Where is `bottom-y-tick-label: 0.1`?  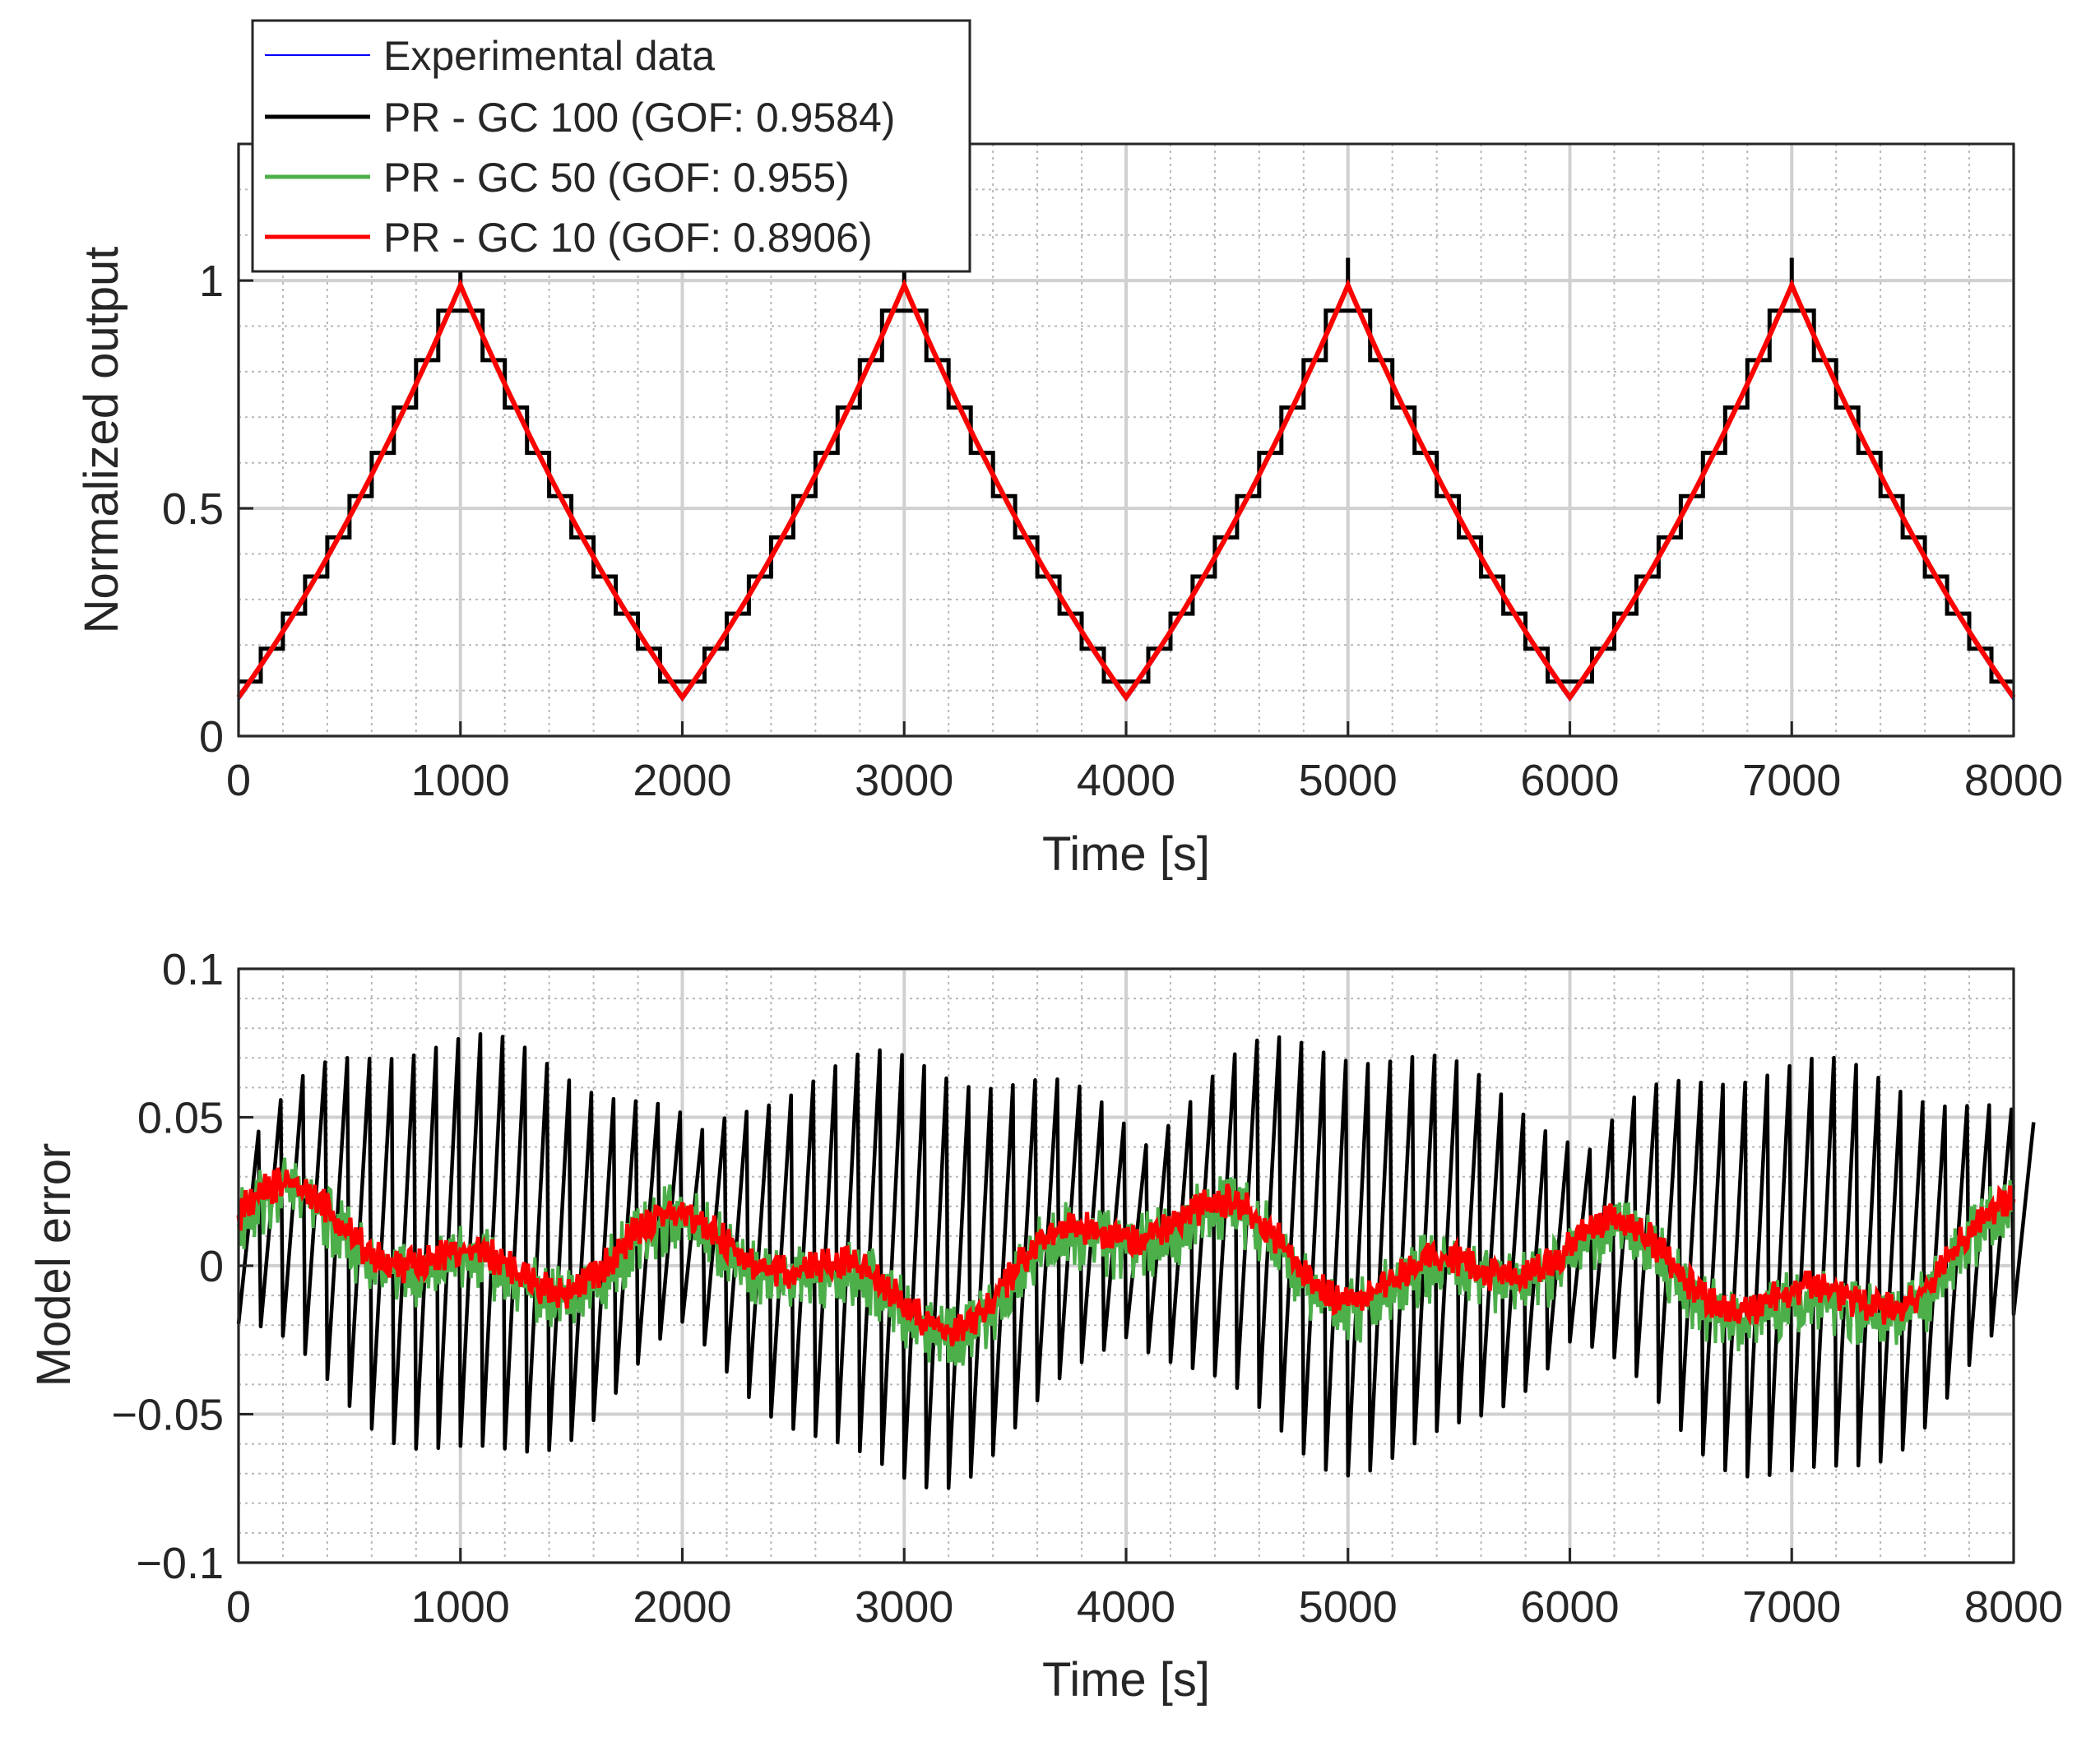 bottom-y-tick-label: 0.1 is located at coordinates (193, 969).